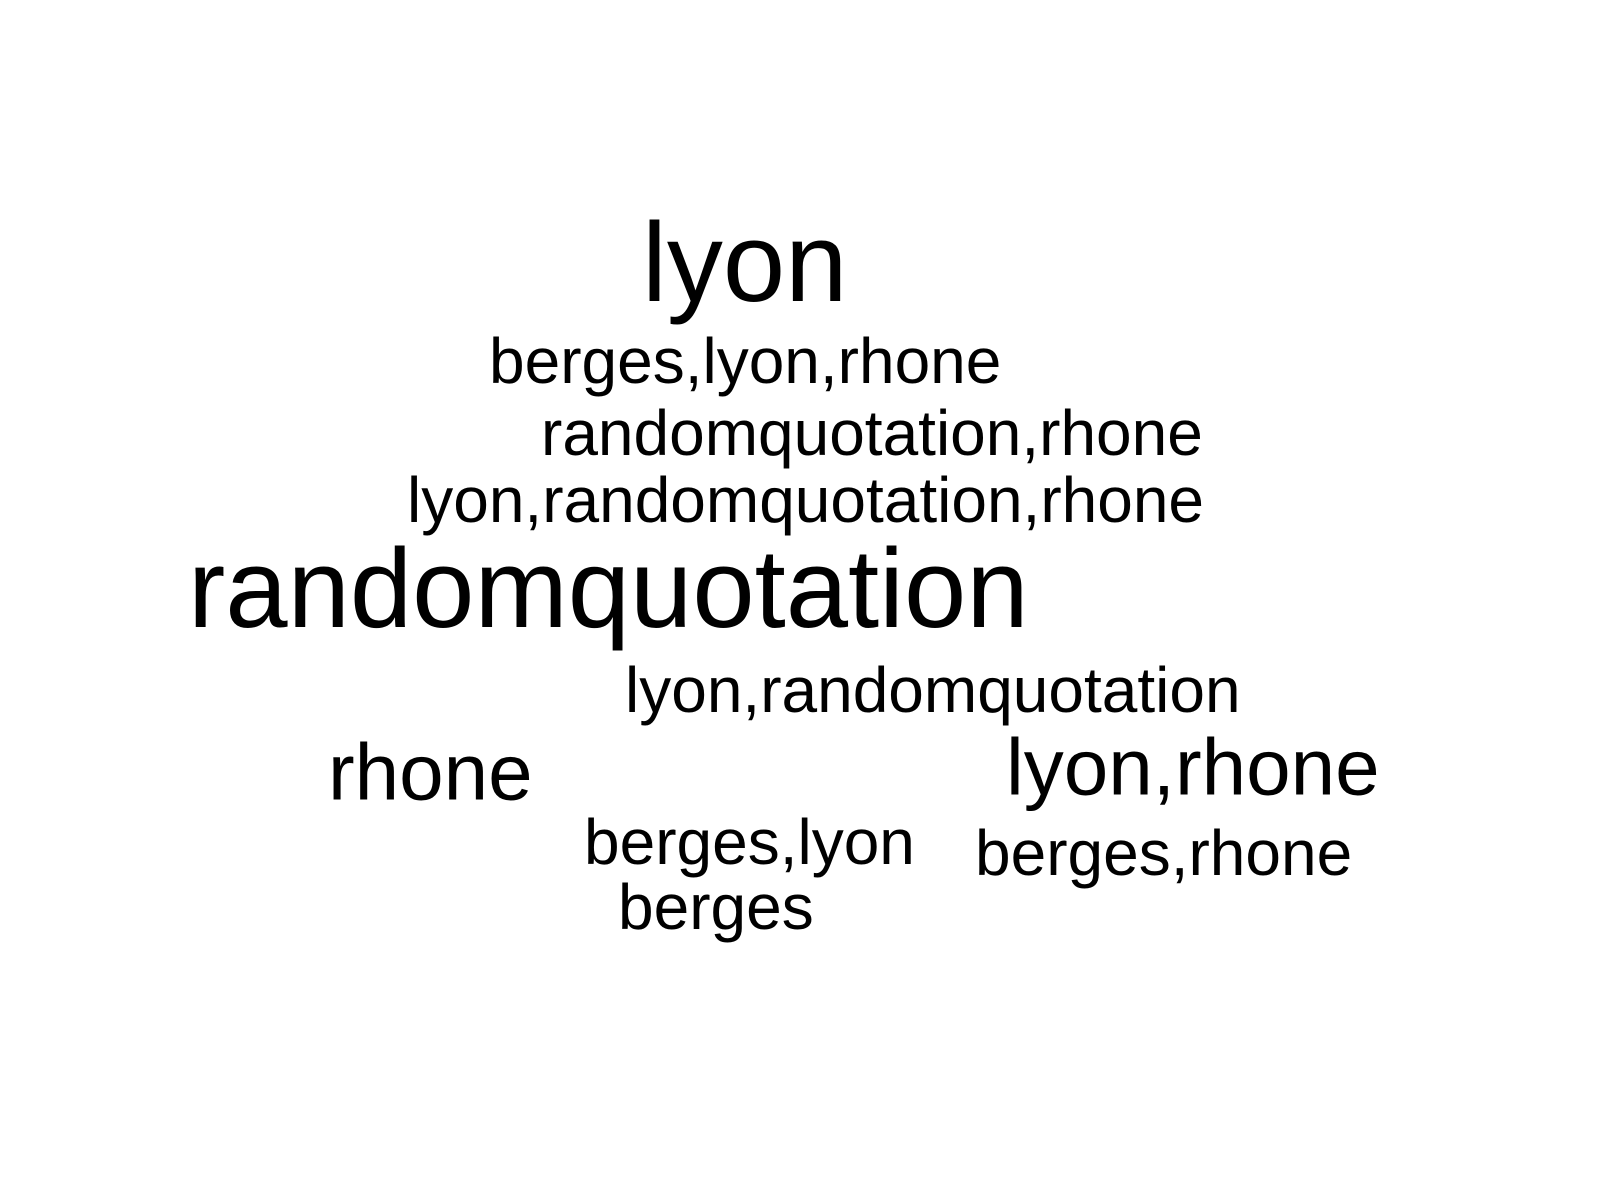 This screenshot has width=1600, height=1200. What do you see at coordinates (608, 588) in the screenshot?
I see `word-randomquotation: randomquotation` at bounding box center [608, 588].